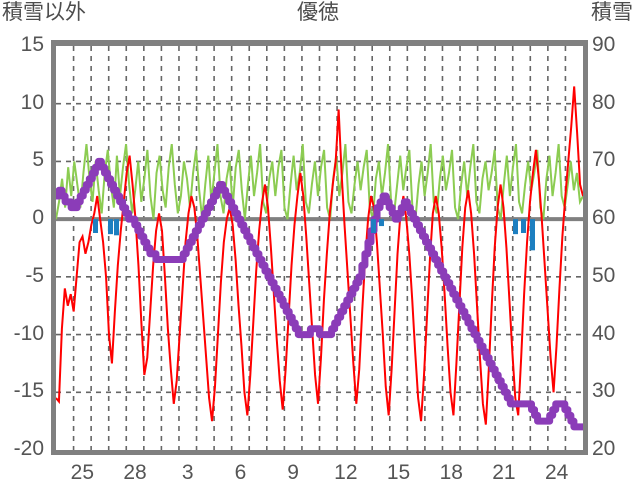 The width and height of the screenshot is (636, 501). Describe the element at coordinates (135, 472) in the screenshot. I see `x-axis-tick: 28` at that location.